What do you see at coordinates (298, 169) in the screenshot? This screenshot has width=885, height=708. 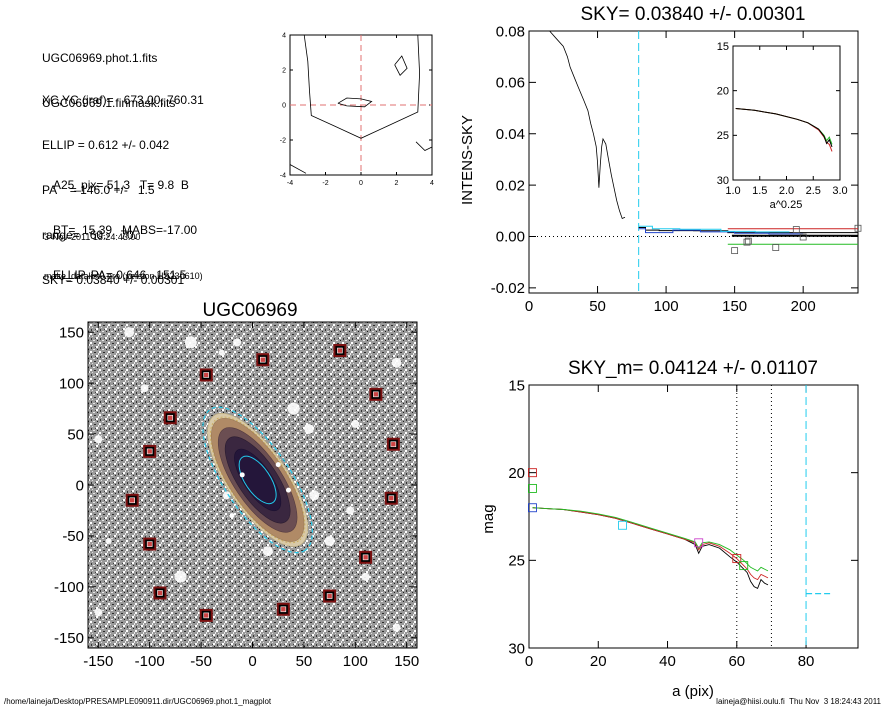 I see `contour-line` at bounding box center [298, 169].